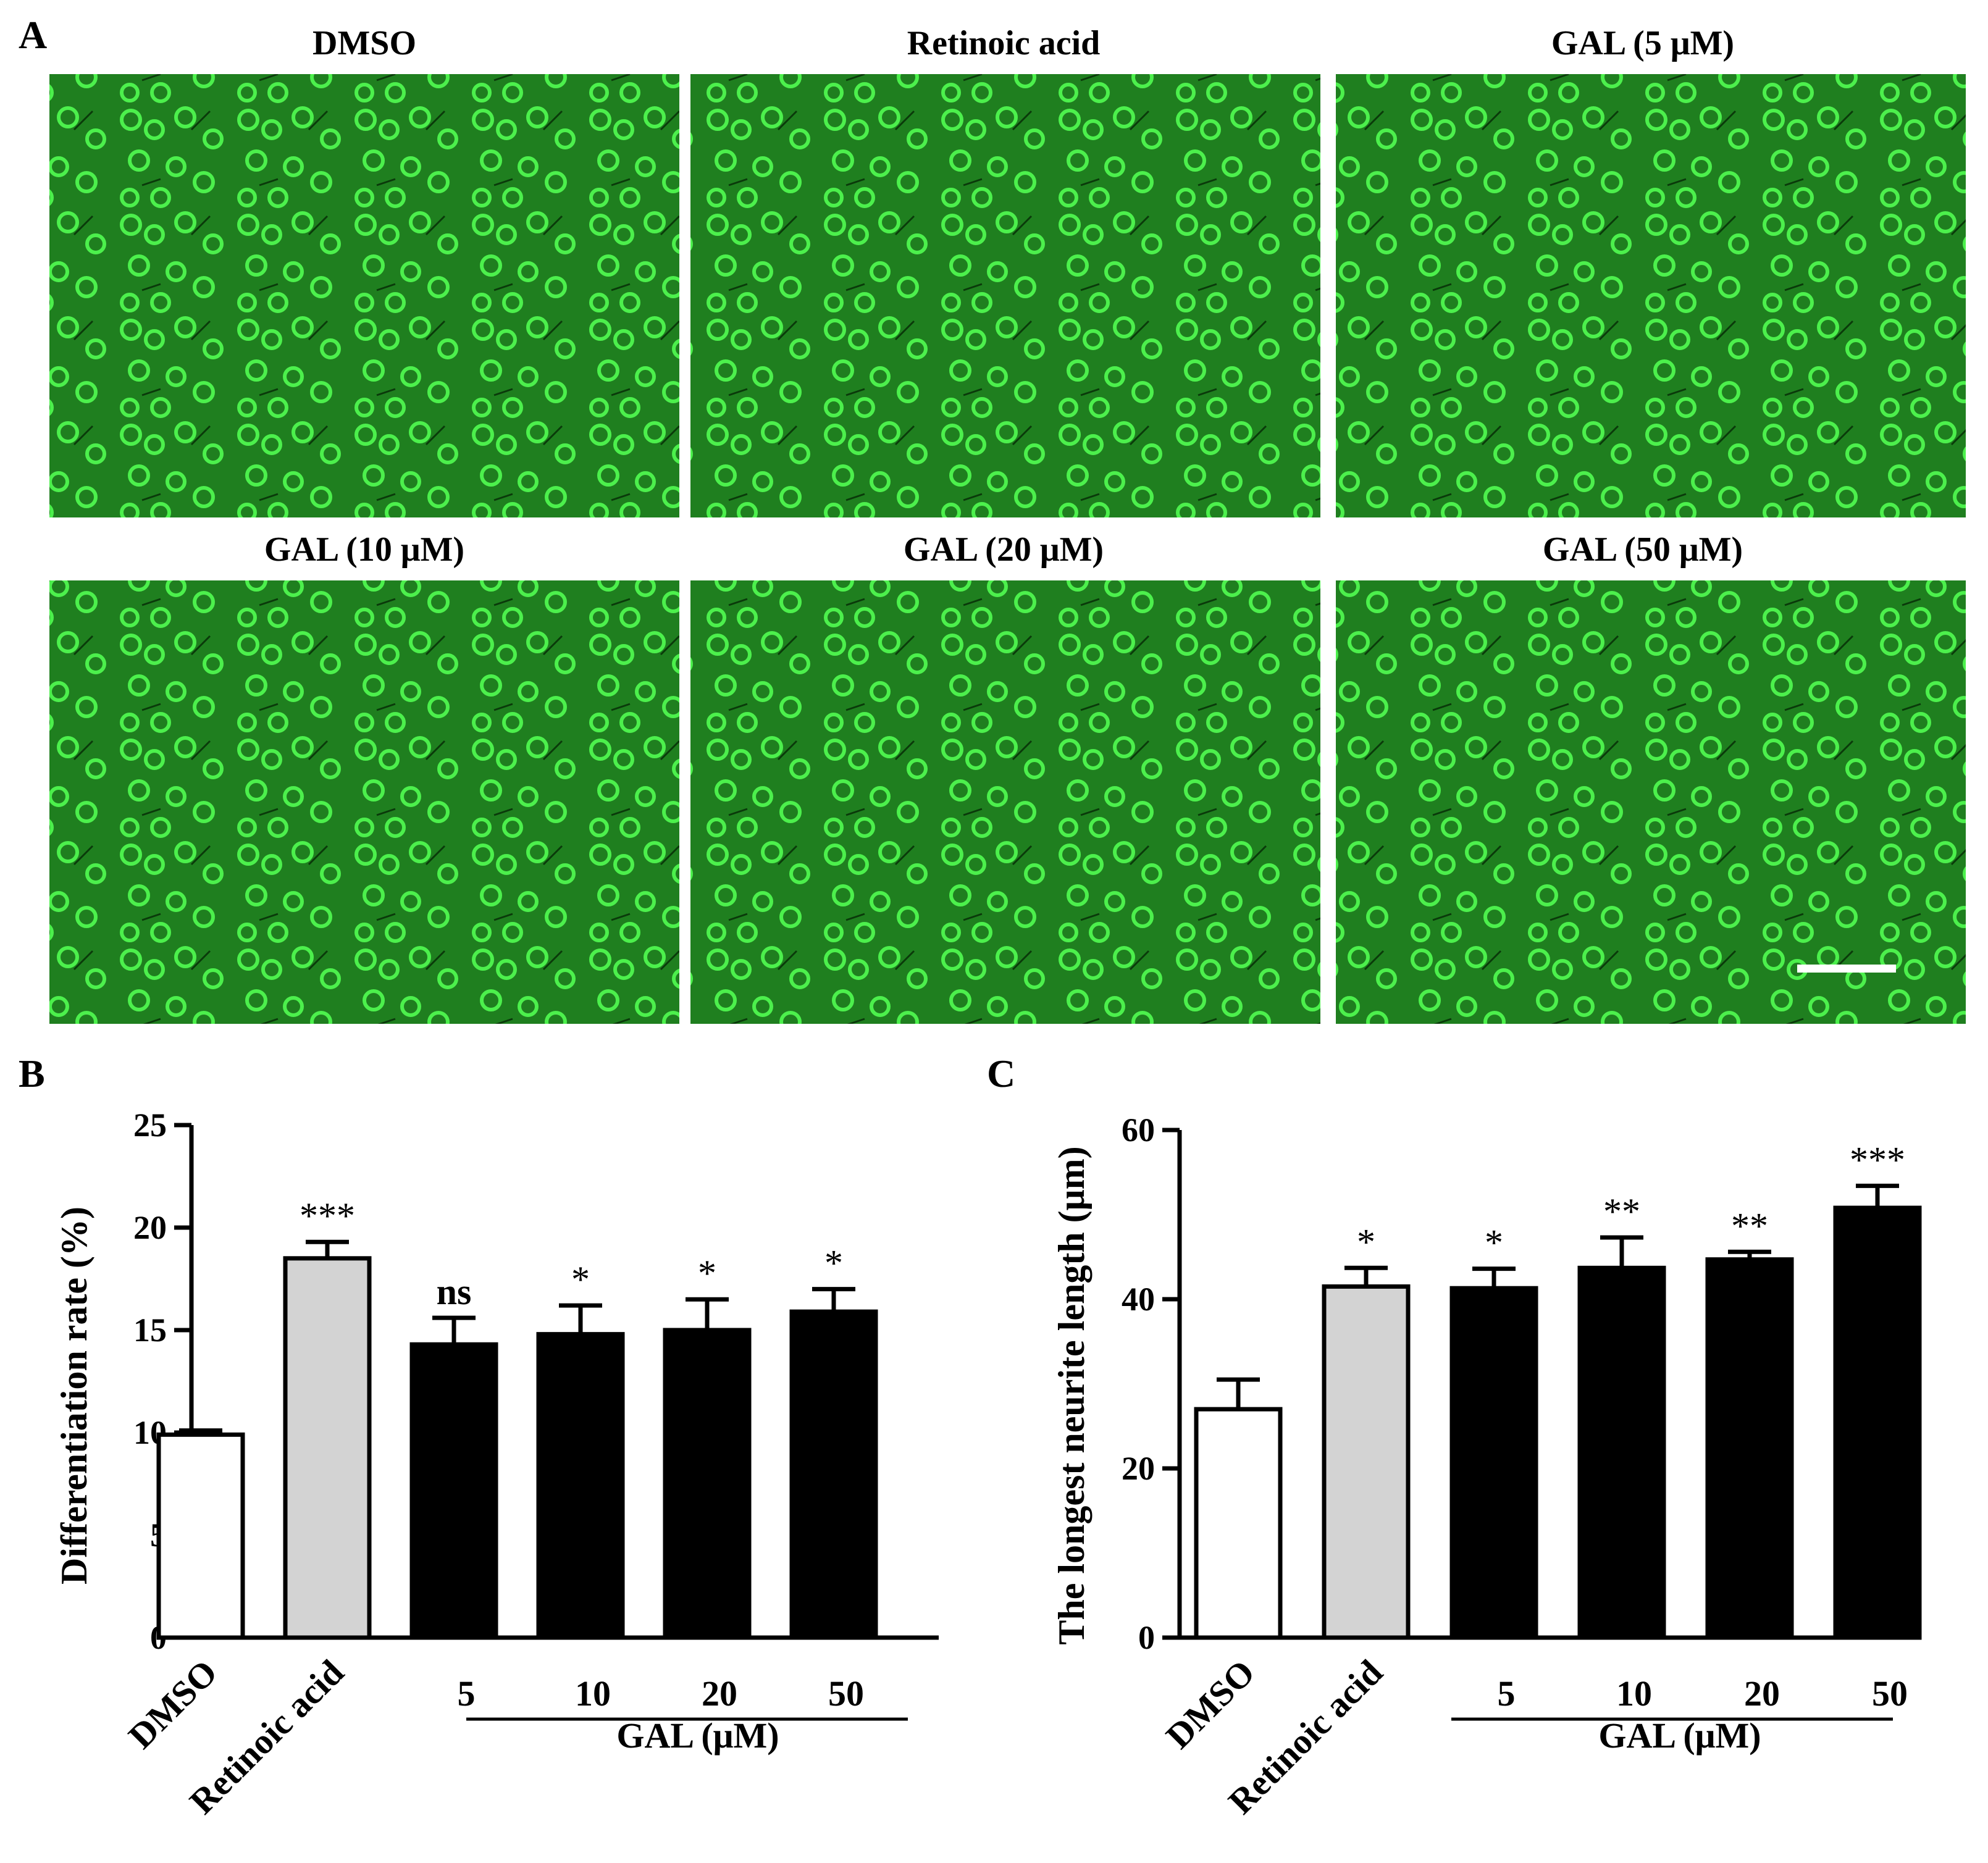 This screenshot has height=1863, width=1988. I want to click on chart-c-ytick-label: 40, so click(1138, 1299).